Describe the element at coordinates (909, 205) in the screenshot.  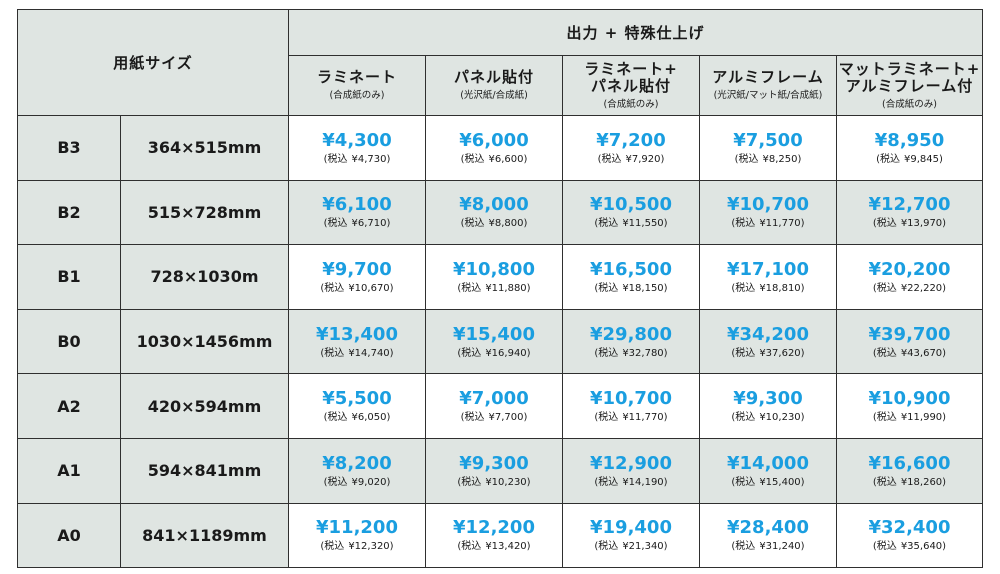
I see `price-value: ¥12,700` at that location.